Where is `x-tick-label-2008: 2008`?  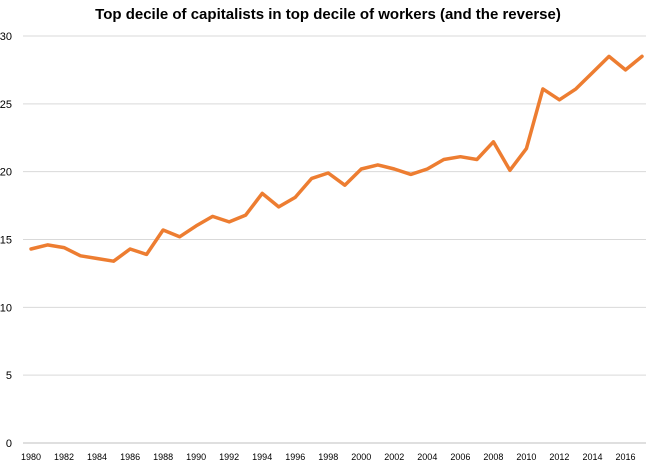
x-tick-label-2008: 2008 is located at coordinates (493, 457).